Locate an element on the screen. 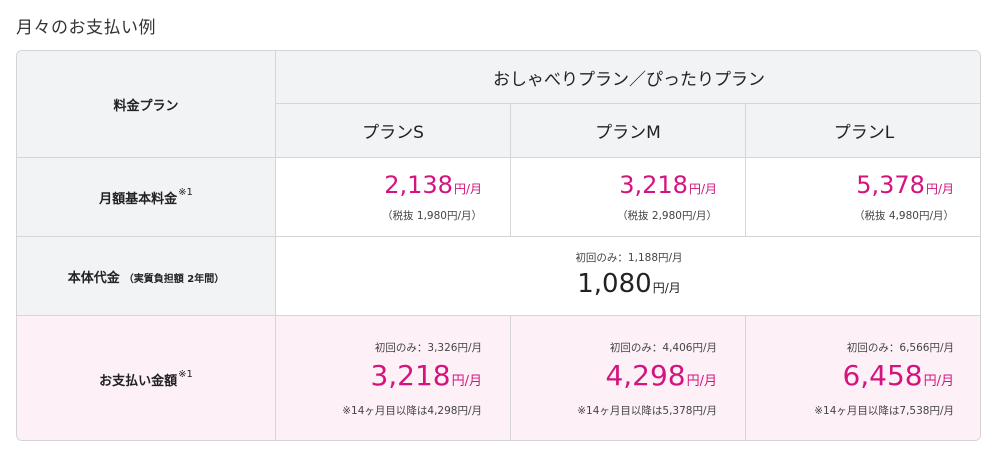 The height and width of the screenshot is (462, 1000). plan-header-s: プランS is located at coordinates (393, 131).